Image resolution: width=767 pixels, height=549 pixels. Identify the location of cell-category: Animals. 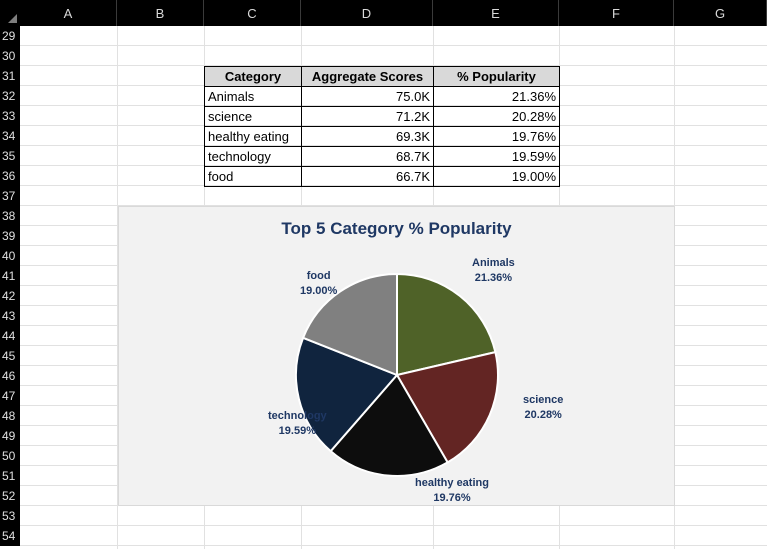
(253, 96).